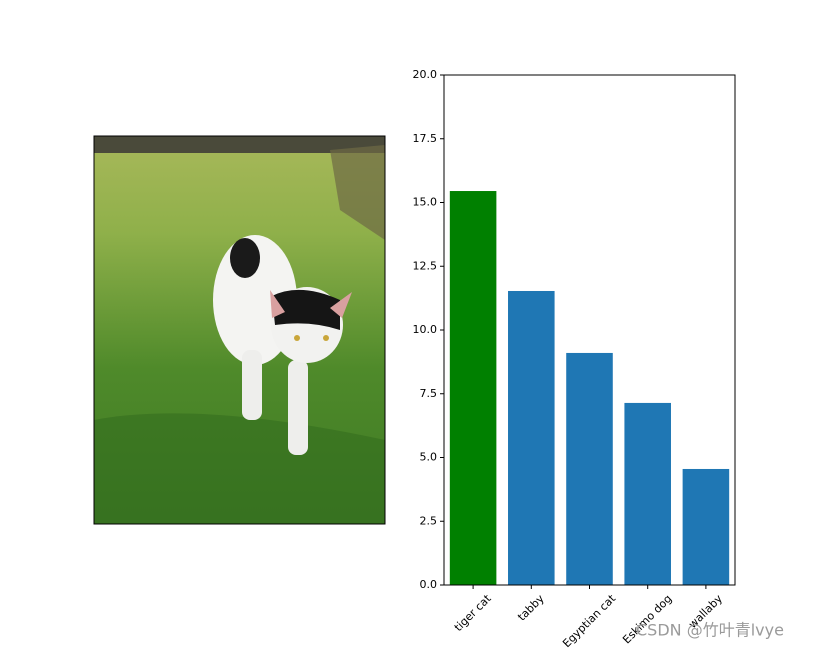  Describe the element at coordinates (473, 613) in the screenshot. I see `x-tick-label: tiger cat` at that location.